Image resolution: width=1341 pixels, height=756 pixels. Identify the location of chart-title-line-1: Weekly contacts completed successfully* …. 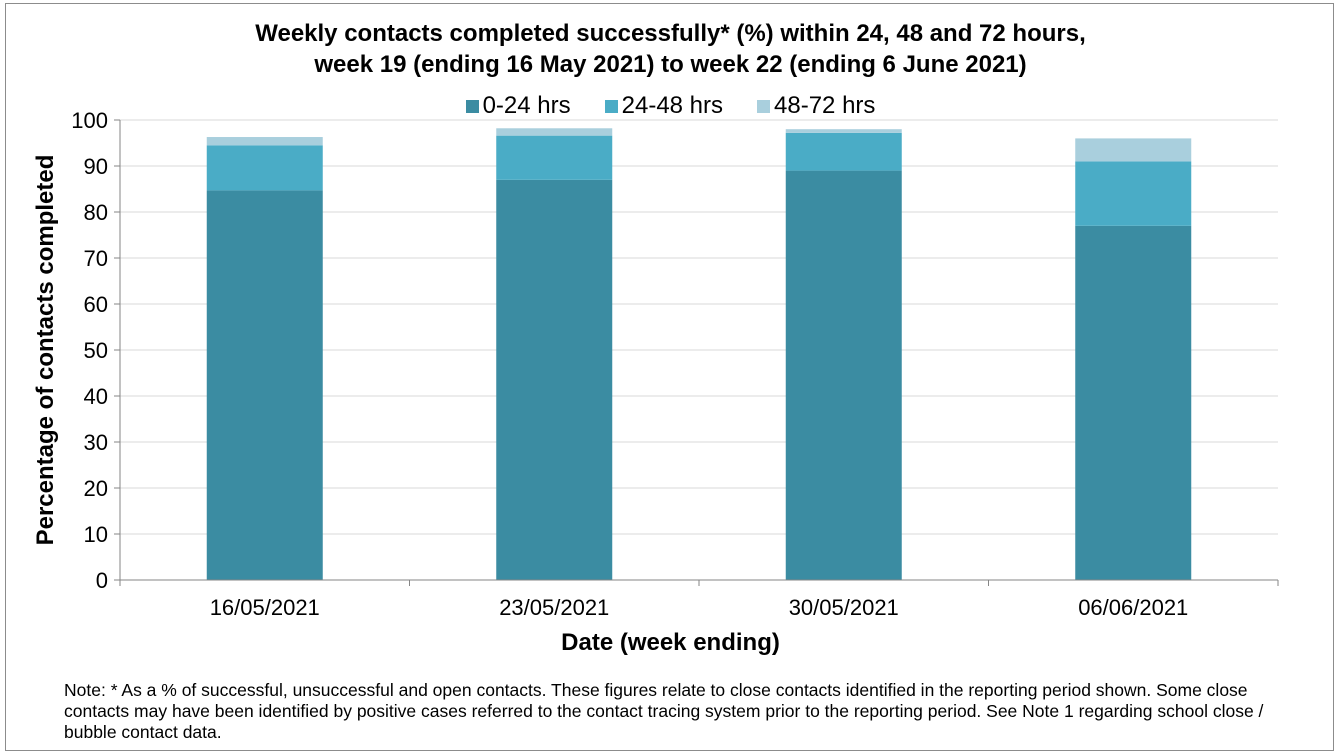
(670, 33).